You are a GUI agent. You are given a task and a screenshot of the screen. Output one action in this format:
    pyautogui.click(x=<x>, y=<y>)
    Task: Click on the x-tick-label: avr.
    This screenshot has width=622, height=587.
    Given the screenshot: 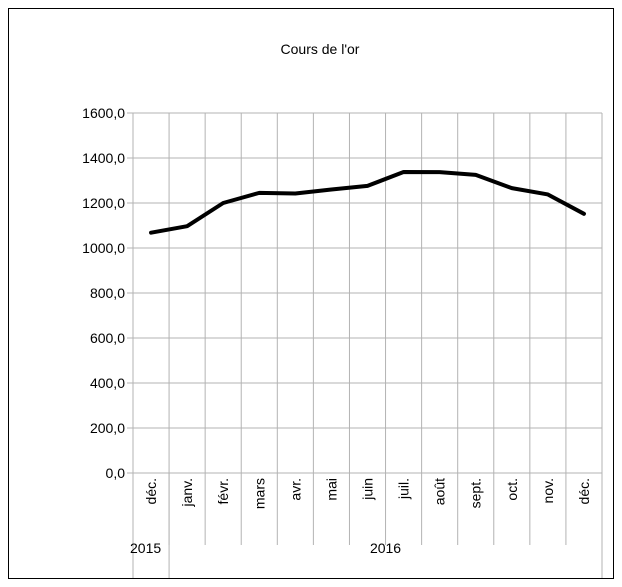 What is the action you would take?
    pyautogui.click(x=295, y=489)
    